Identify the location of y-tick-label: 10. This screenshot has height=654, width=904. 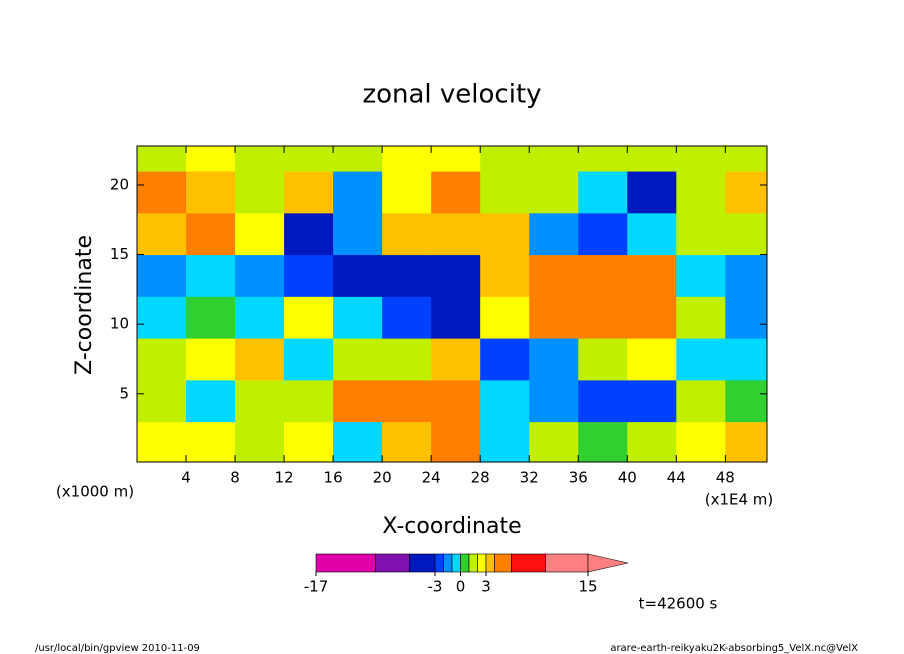
(119, 324).